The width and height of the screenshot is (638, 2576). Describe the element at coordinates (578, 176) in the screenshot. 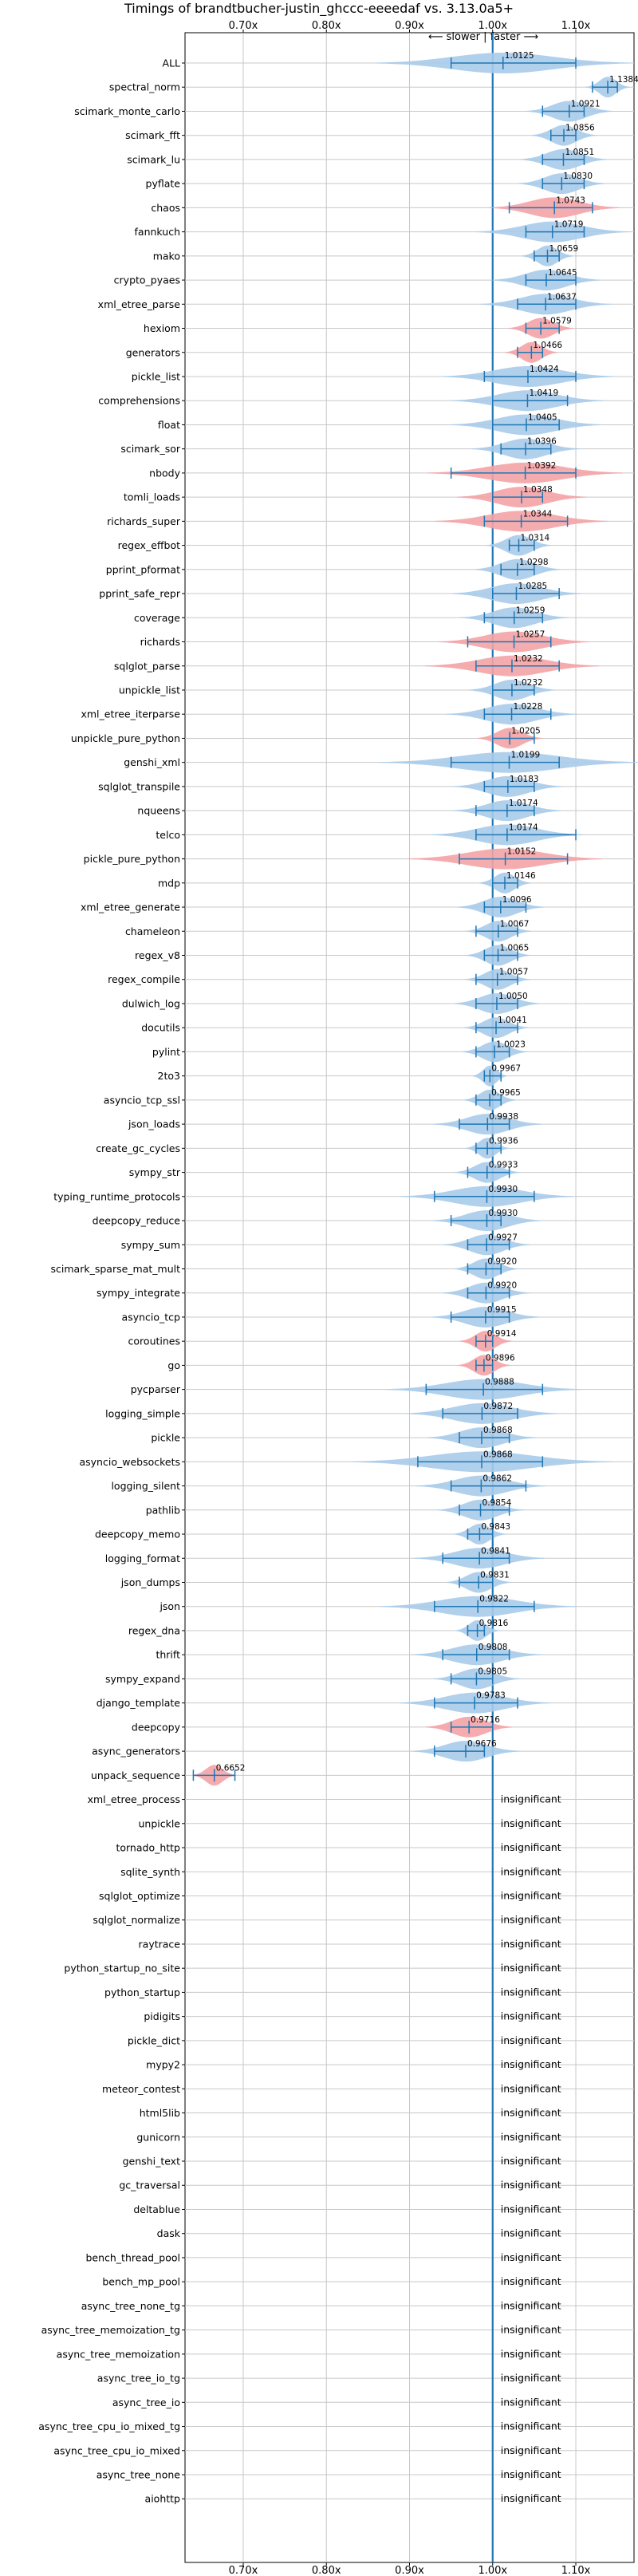

I see `value-label: 1.0830` at that location.